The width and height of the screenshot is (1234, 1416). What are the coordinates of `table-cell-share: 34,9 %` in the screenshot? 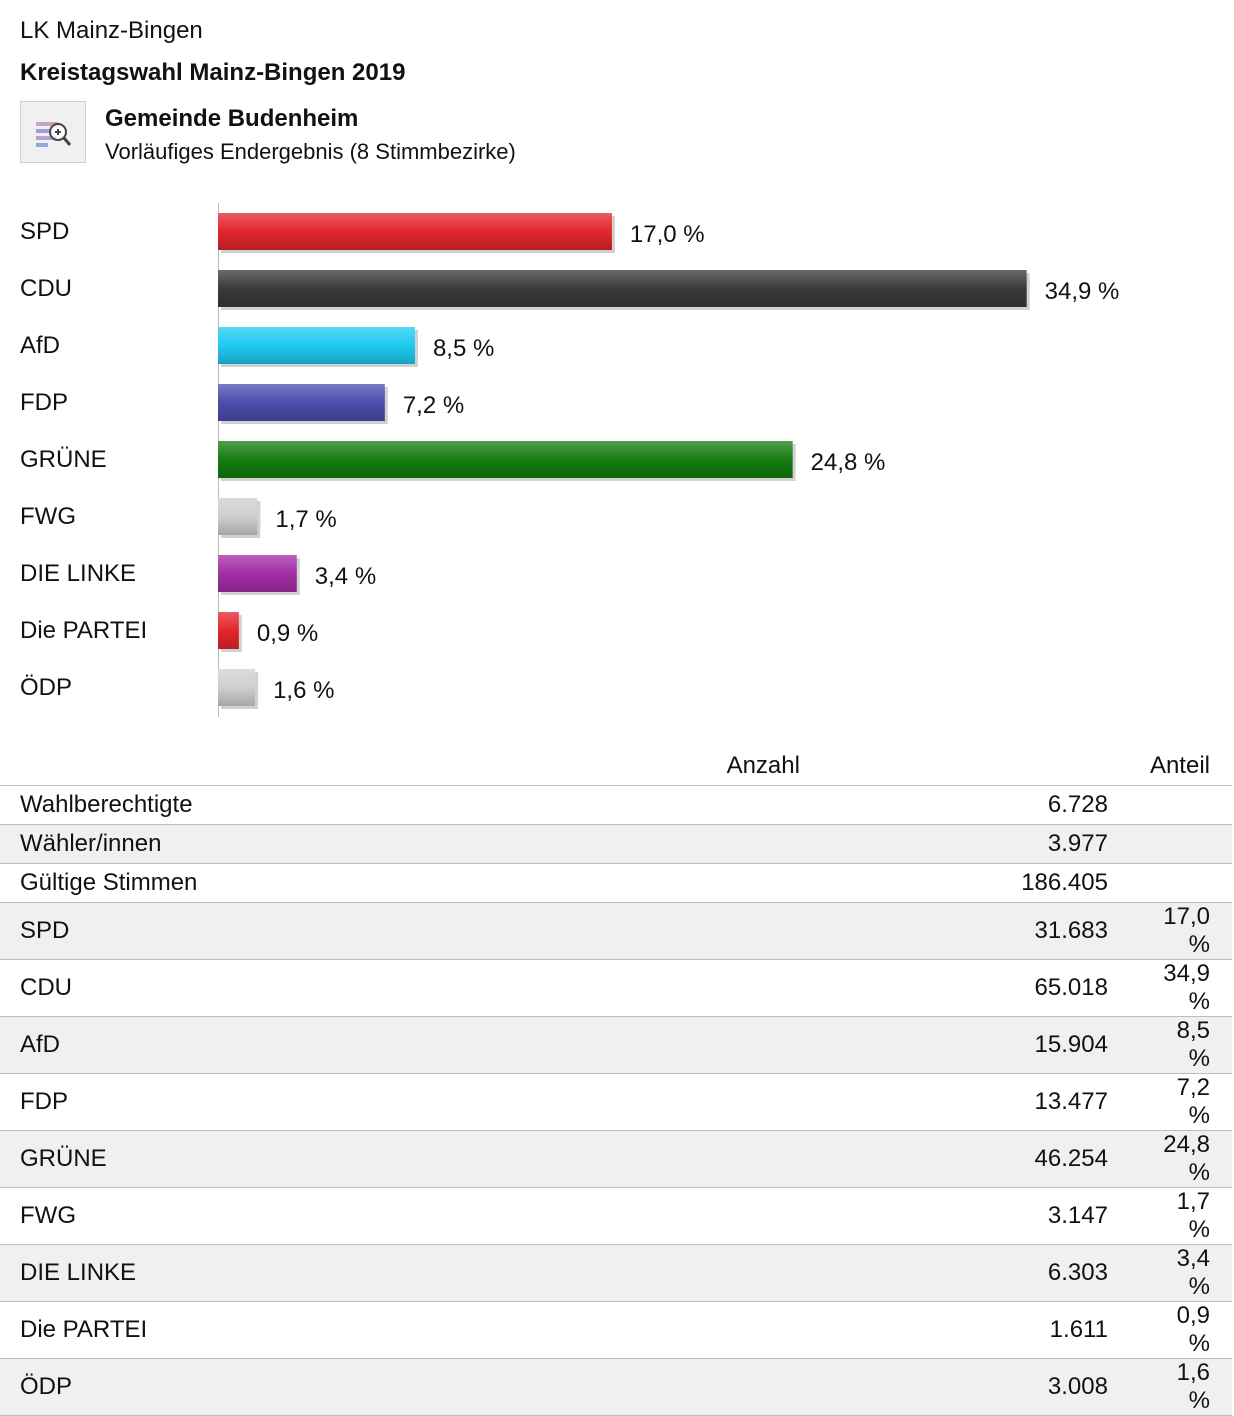 It's located at (1180, 988).